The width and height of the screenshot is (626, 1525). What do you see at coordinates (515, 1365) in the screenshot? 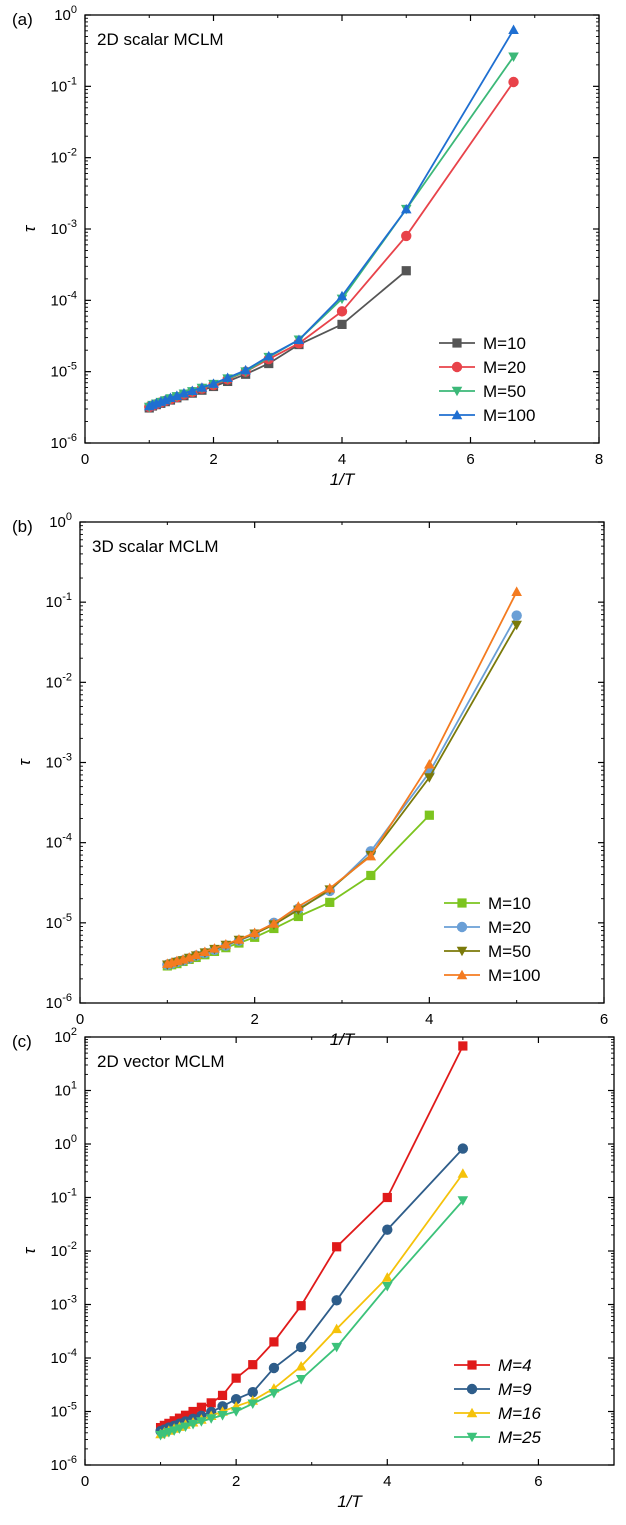
I see `legend-entry: M=4` at bounding box center [515, 1365].